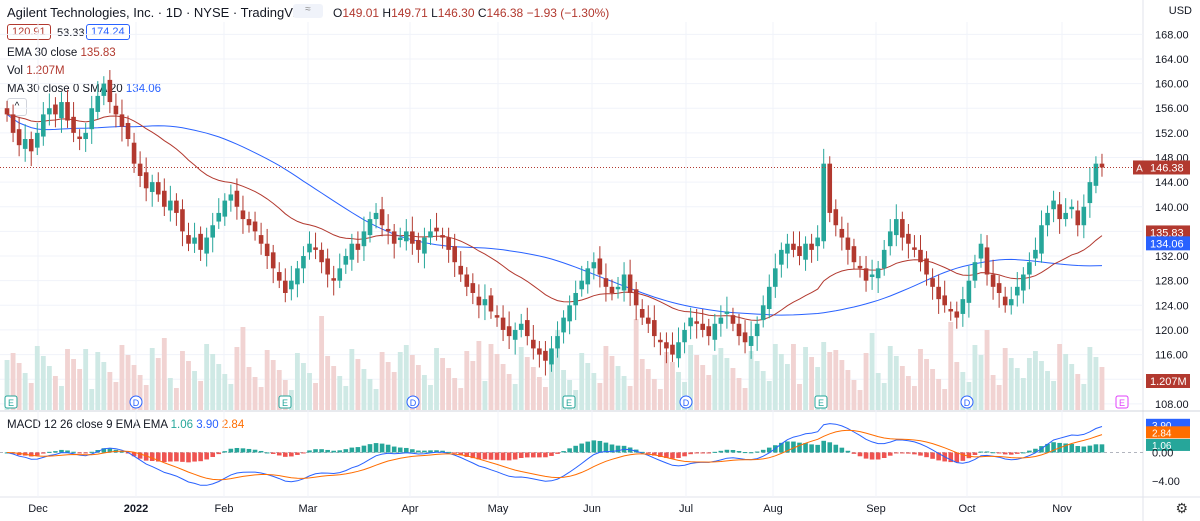 This screenshot has height=521, width=1200. I want to click on event-label: D, so click(413, 403).